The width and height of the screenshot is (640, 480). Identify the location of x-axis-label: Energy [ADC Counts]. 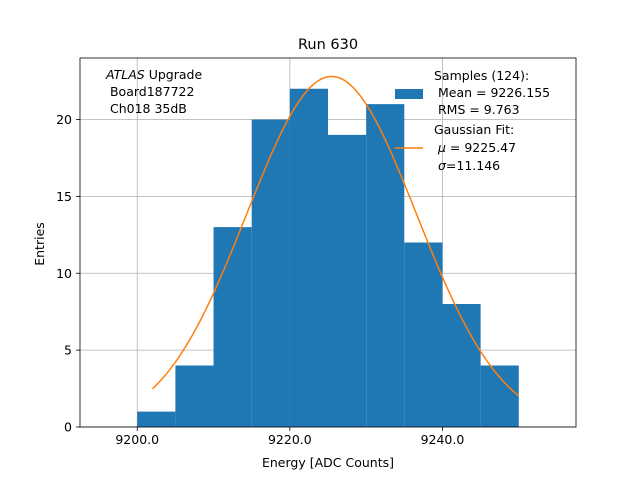
(328, 462).